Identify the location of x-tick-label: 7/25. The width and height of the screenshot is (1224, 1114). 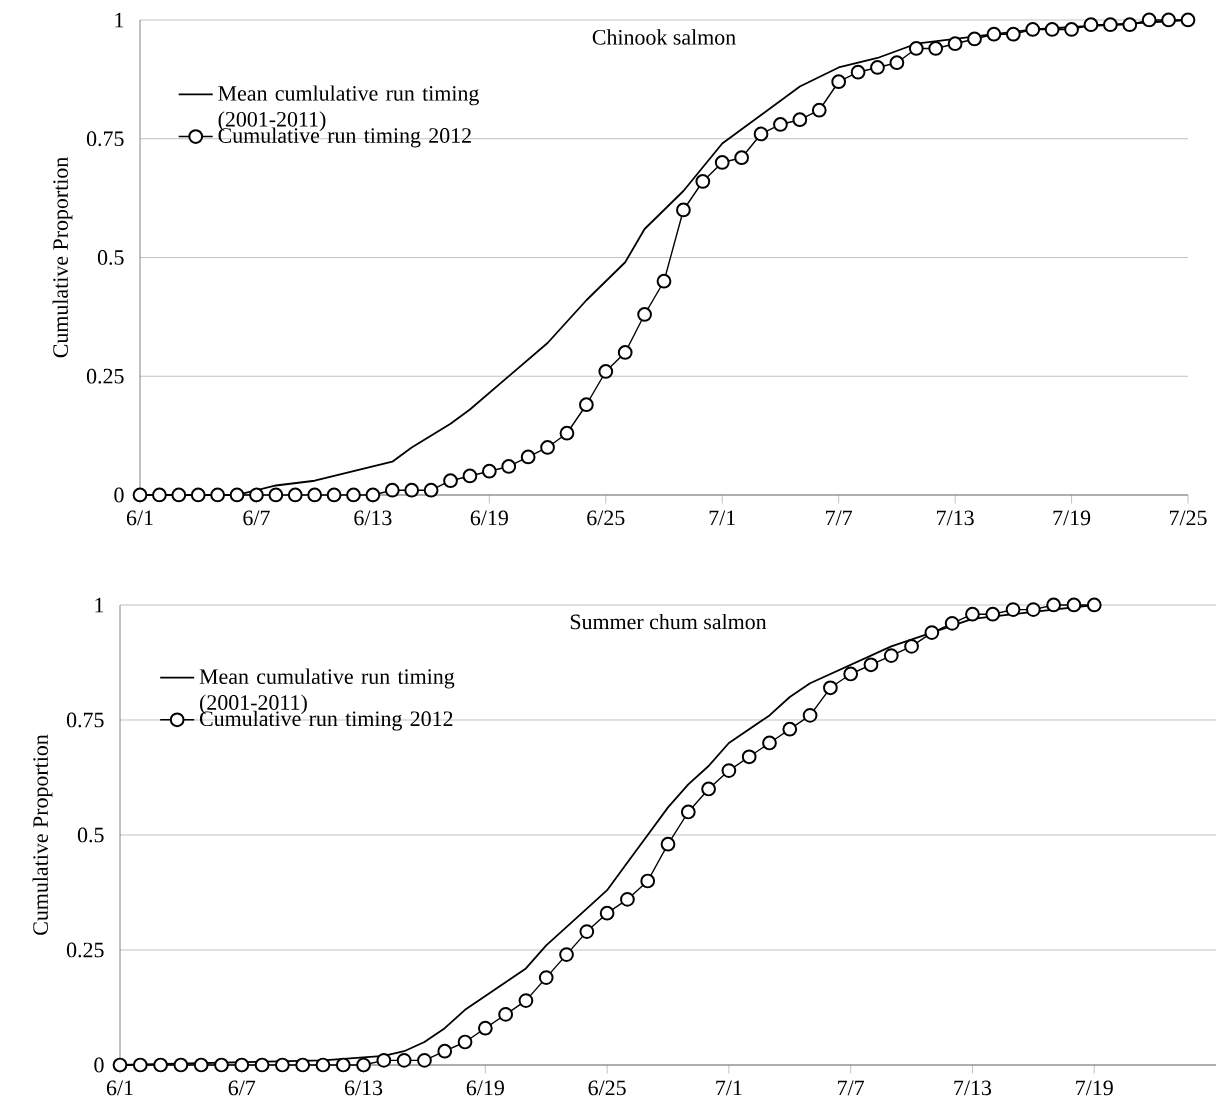
(1188, 518).